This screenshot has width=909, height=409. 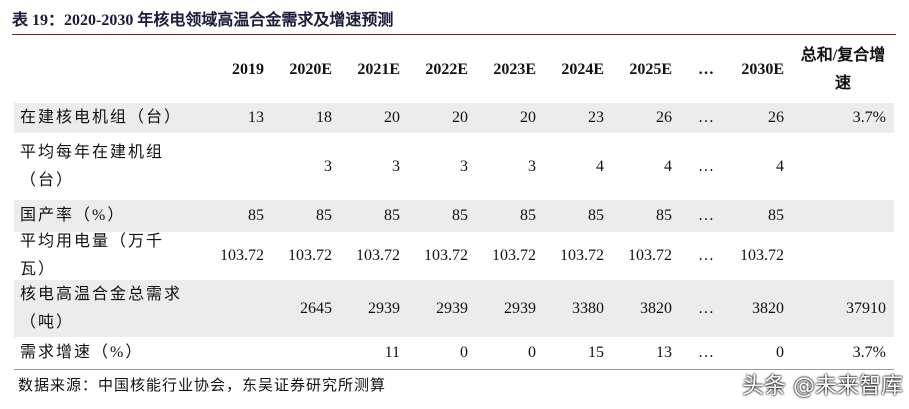 I want to click on column-header: 2021E, so click(x=378, y=69).